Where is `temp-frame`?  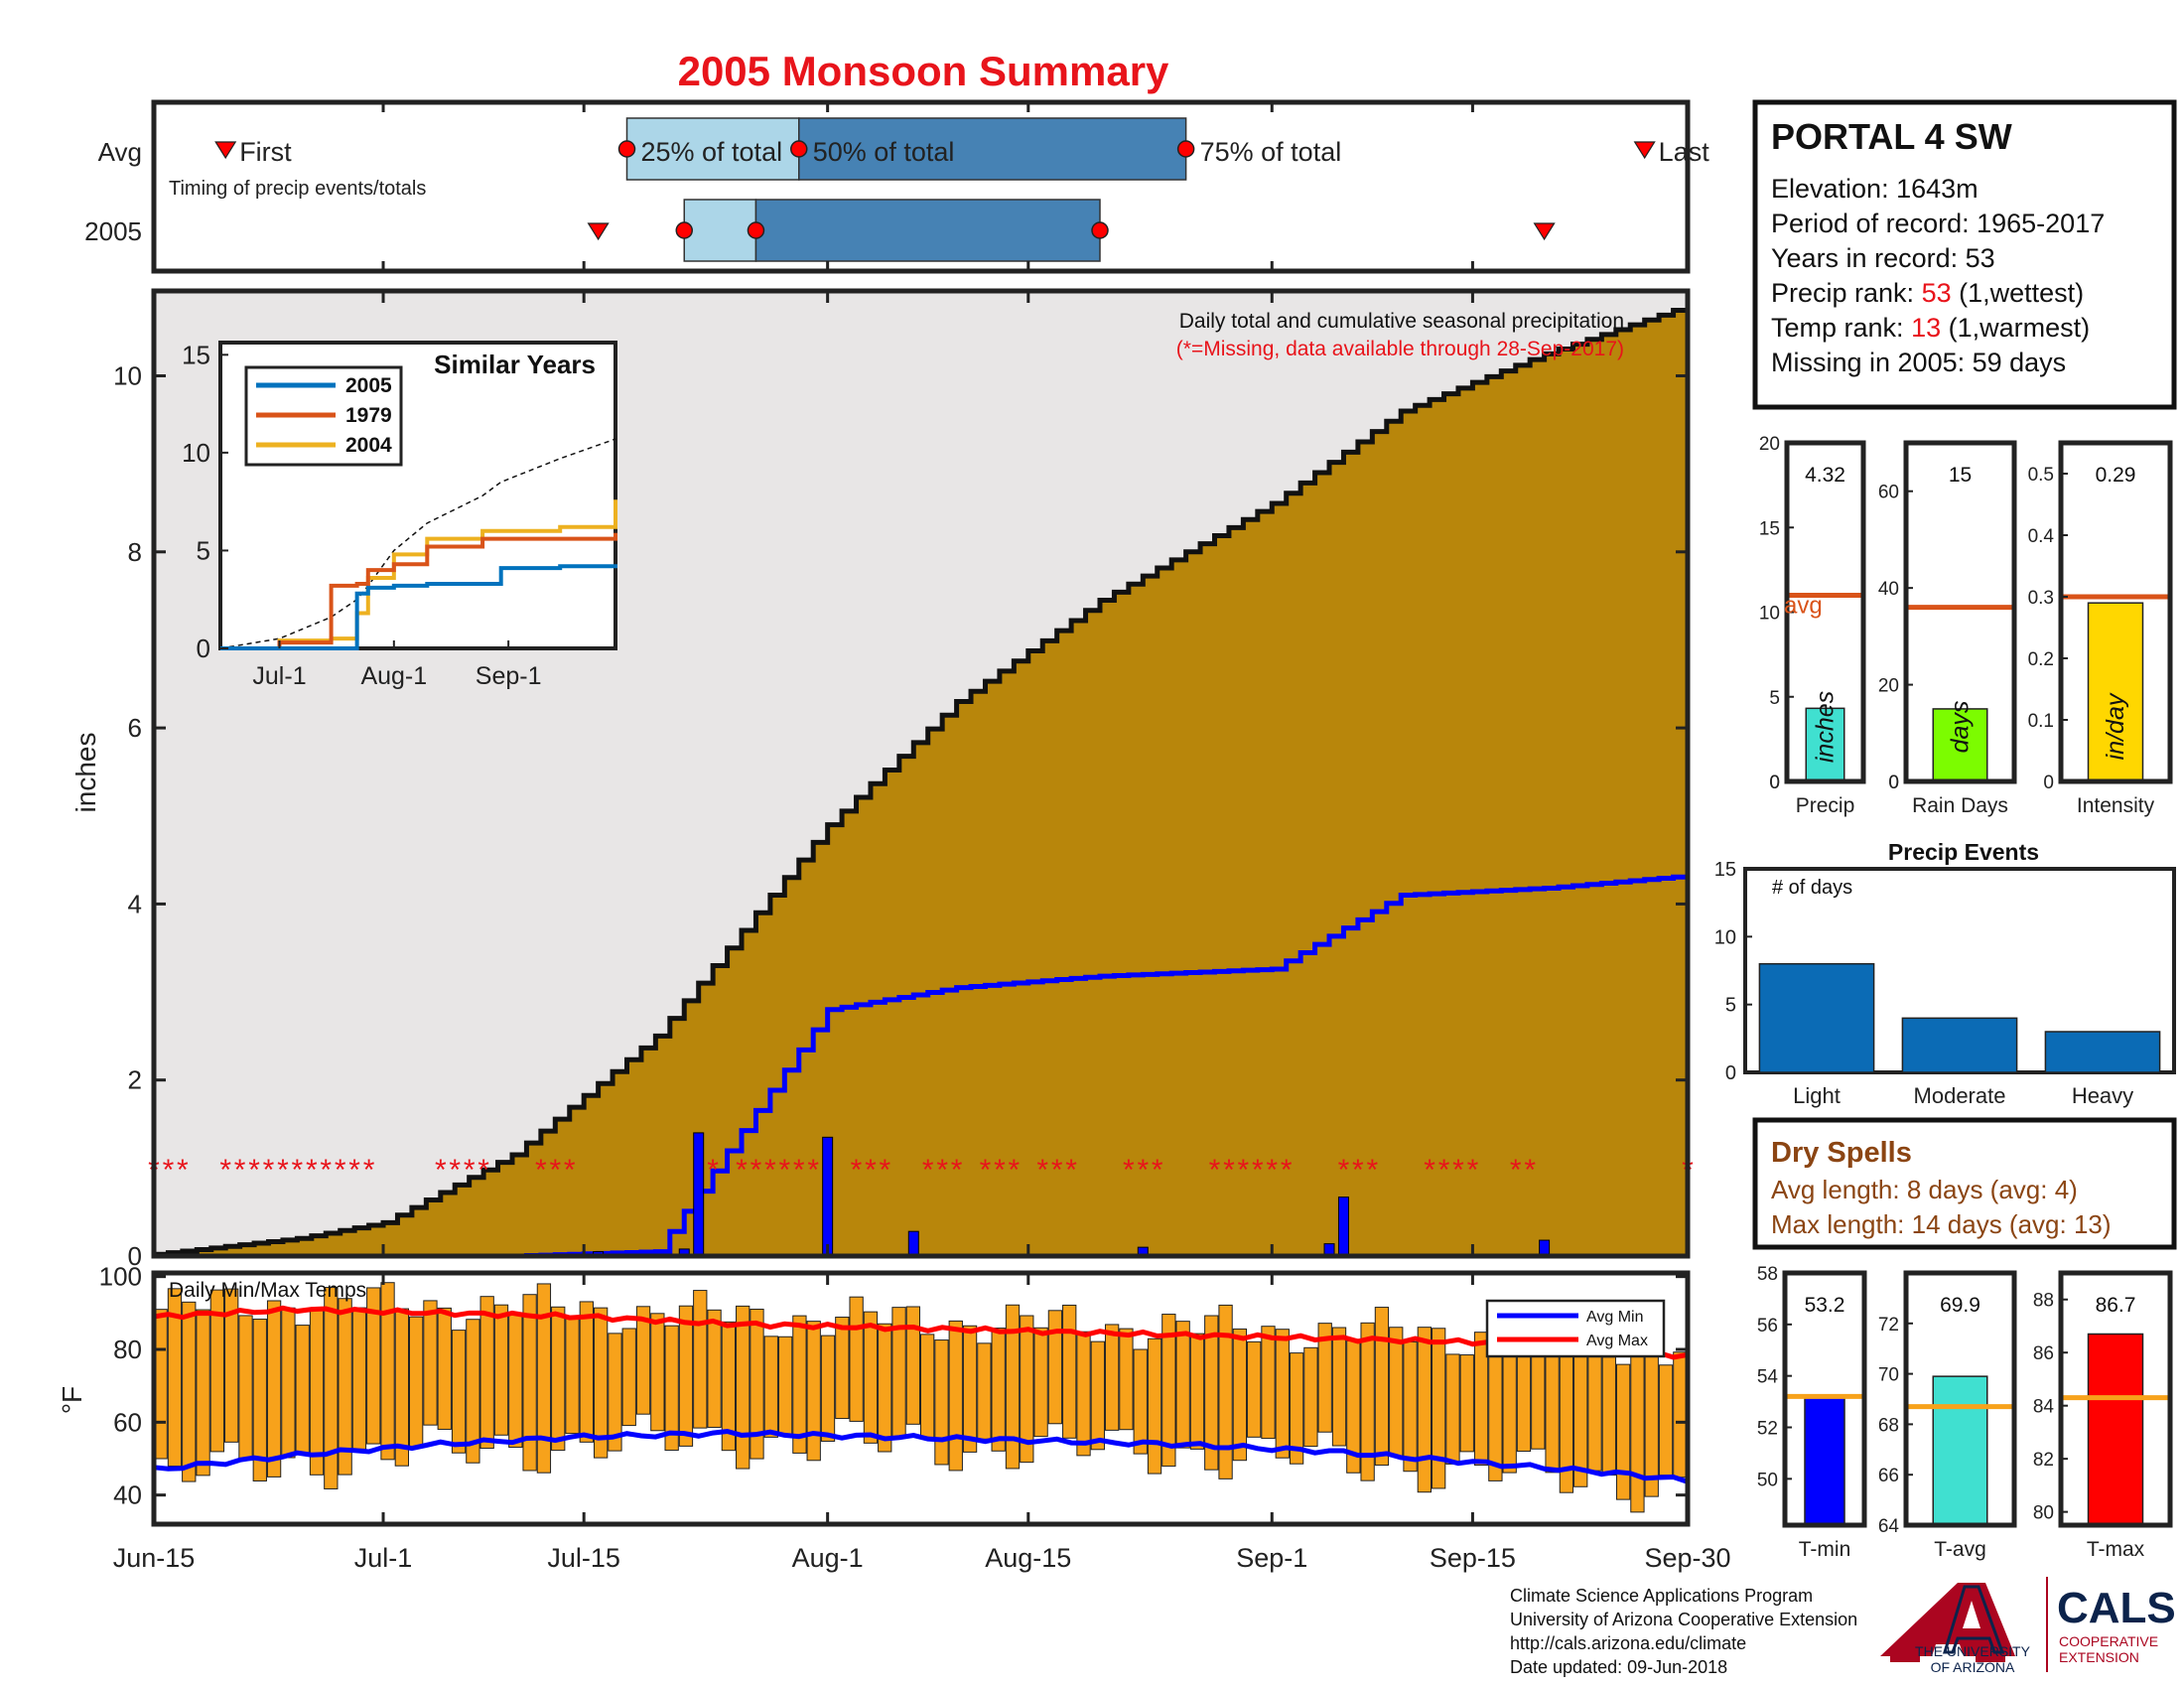
temp-frame is located at coordinates (921, 1398).